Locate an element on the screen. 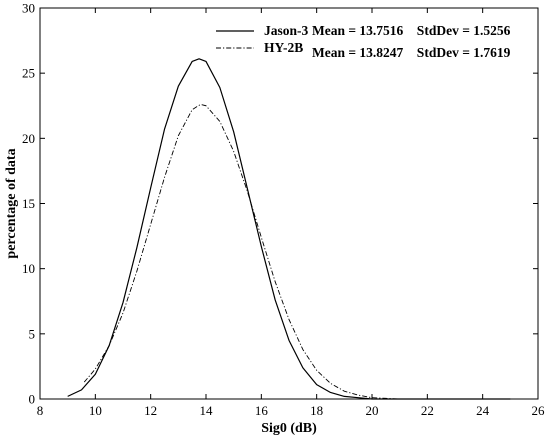  y-tick-label: 30 is located at coordinates (28, 8).